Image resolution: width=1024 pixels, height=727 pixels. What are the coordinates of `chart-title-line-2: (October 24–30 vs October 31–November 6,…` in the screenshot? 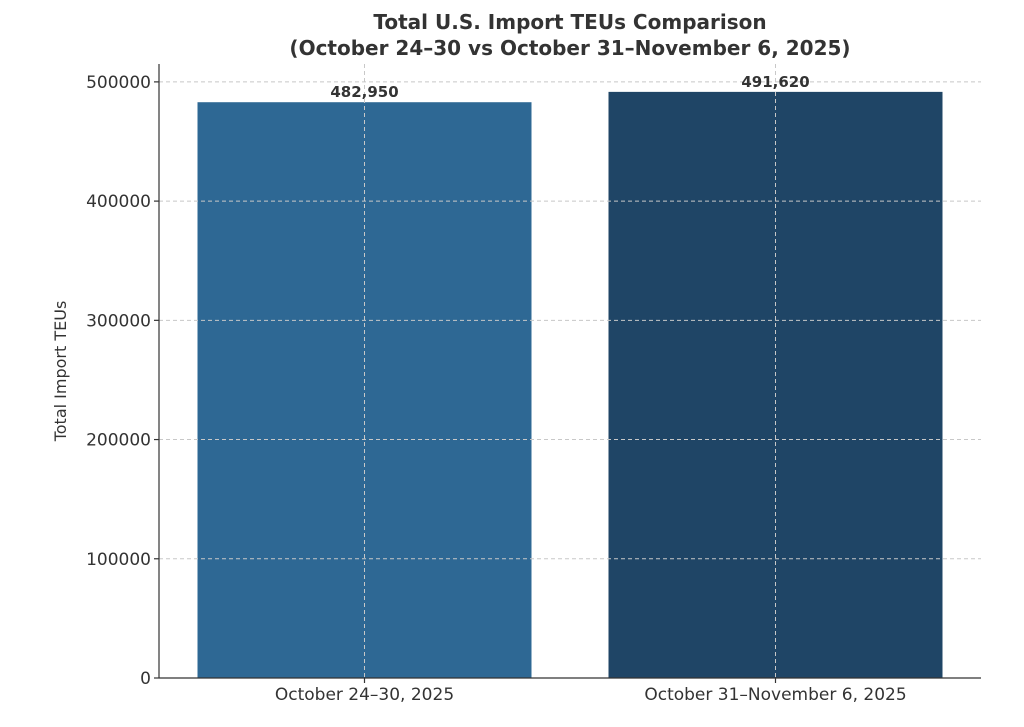 It's located at (569, 48).